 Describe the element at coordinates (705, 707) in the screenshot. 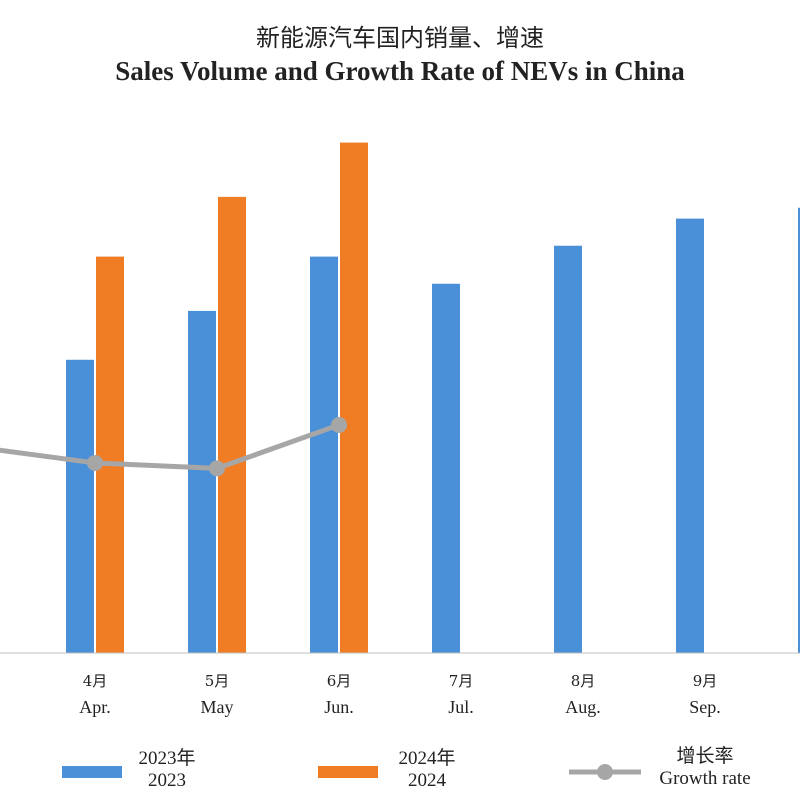

I see `x-tick-label: Sep.` at that location.